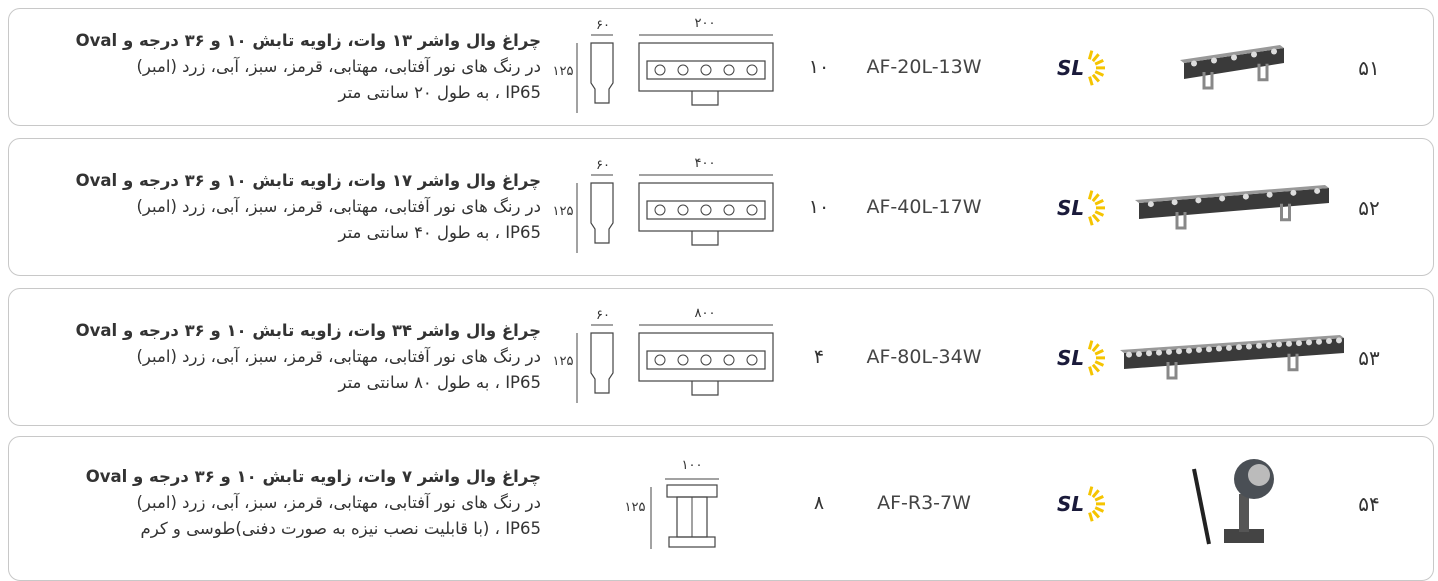 The height and width of the screenshot is (581, 1438). I want to click on model-code: AF-80L-34W, so click(924, 357).